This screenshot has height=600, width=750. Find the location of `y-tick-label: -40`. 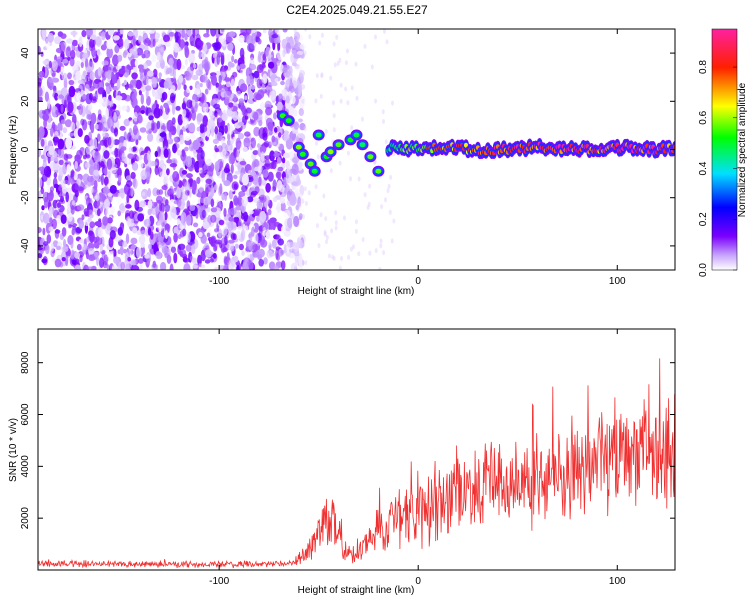

y-tick-label: -40 is located at coordinates (25, 245).